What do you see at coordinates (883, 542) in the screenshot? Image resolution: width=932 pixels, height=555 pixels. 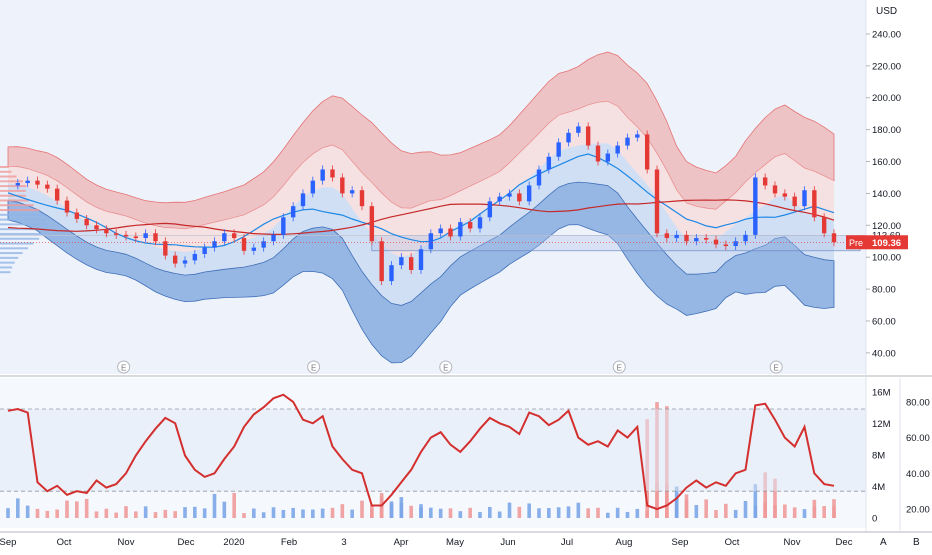 I see `scale-button-a: A` at bounding box center [883, 542].